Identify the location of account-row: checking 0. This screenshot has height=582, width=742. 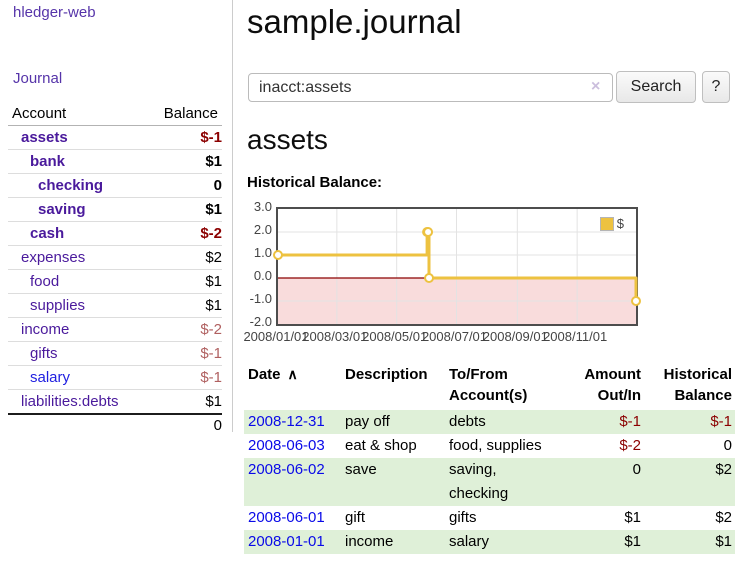
(115, 185).